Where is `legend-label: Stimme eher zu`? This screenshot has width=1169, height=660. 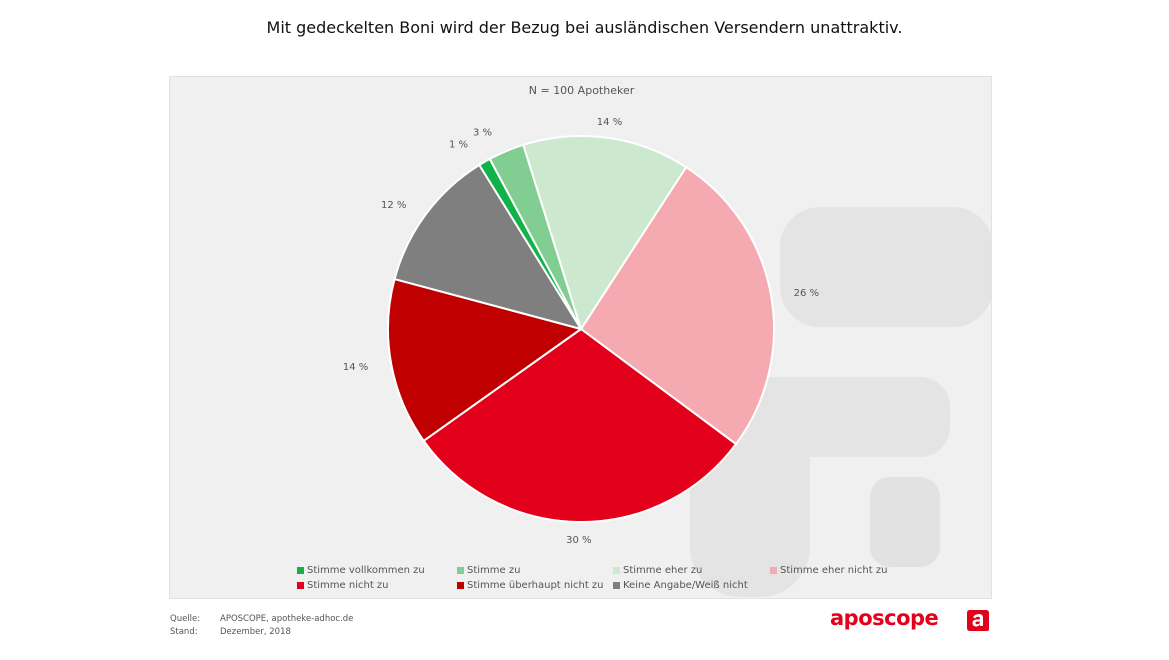
legend-label: Stimme eher zu is located at coordinates (663, 570).